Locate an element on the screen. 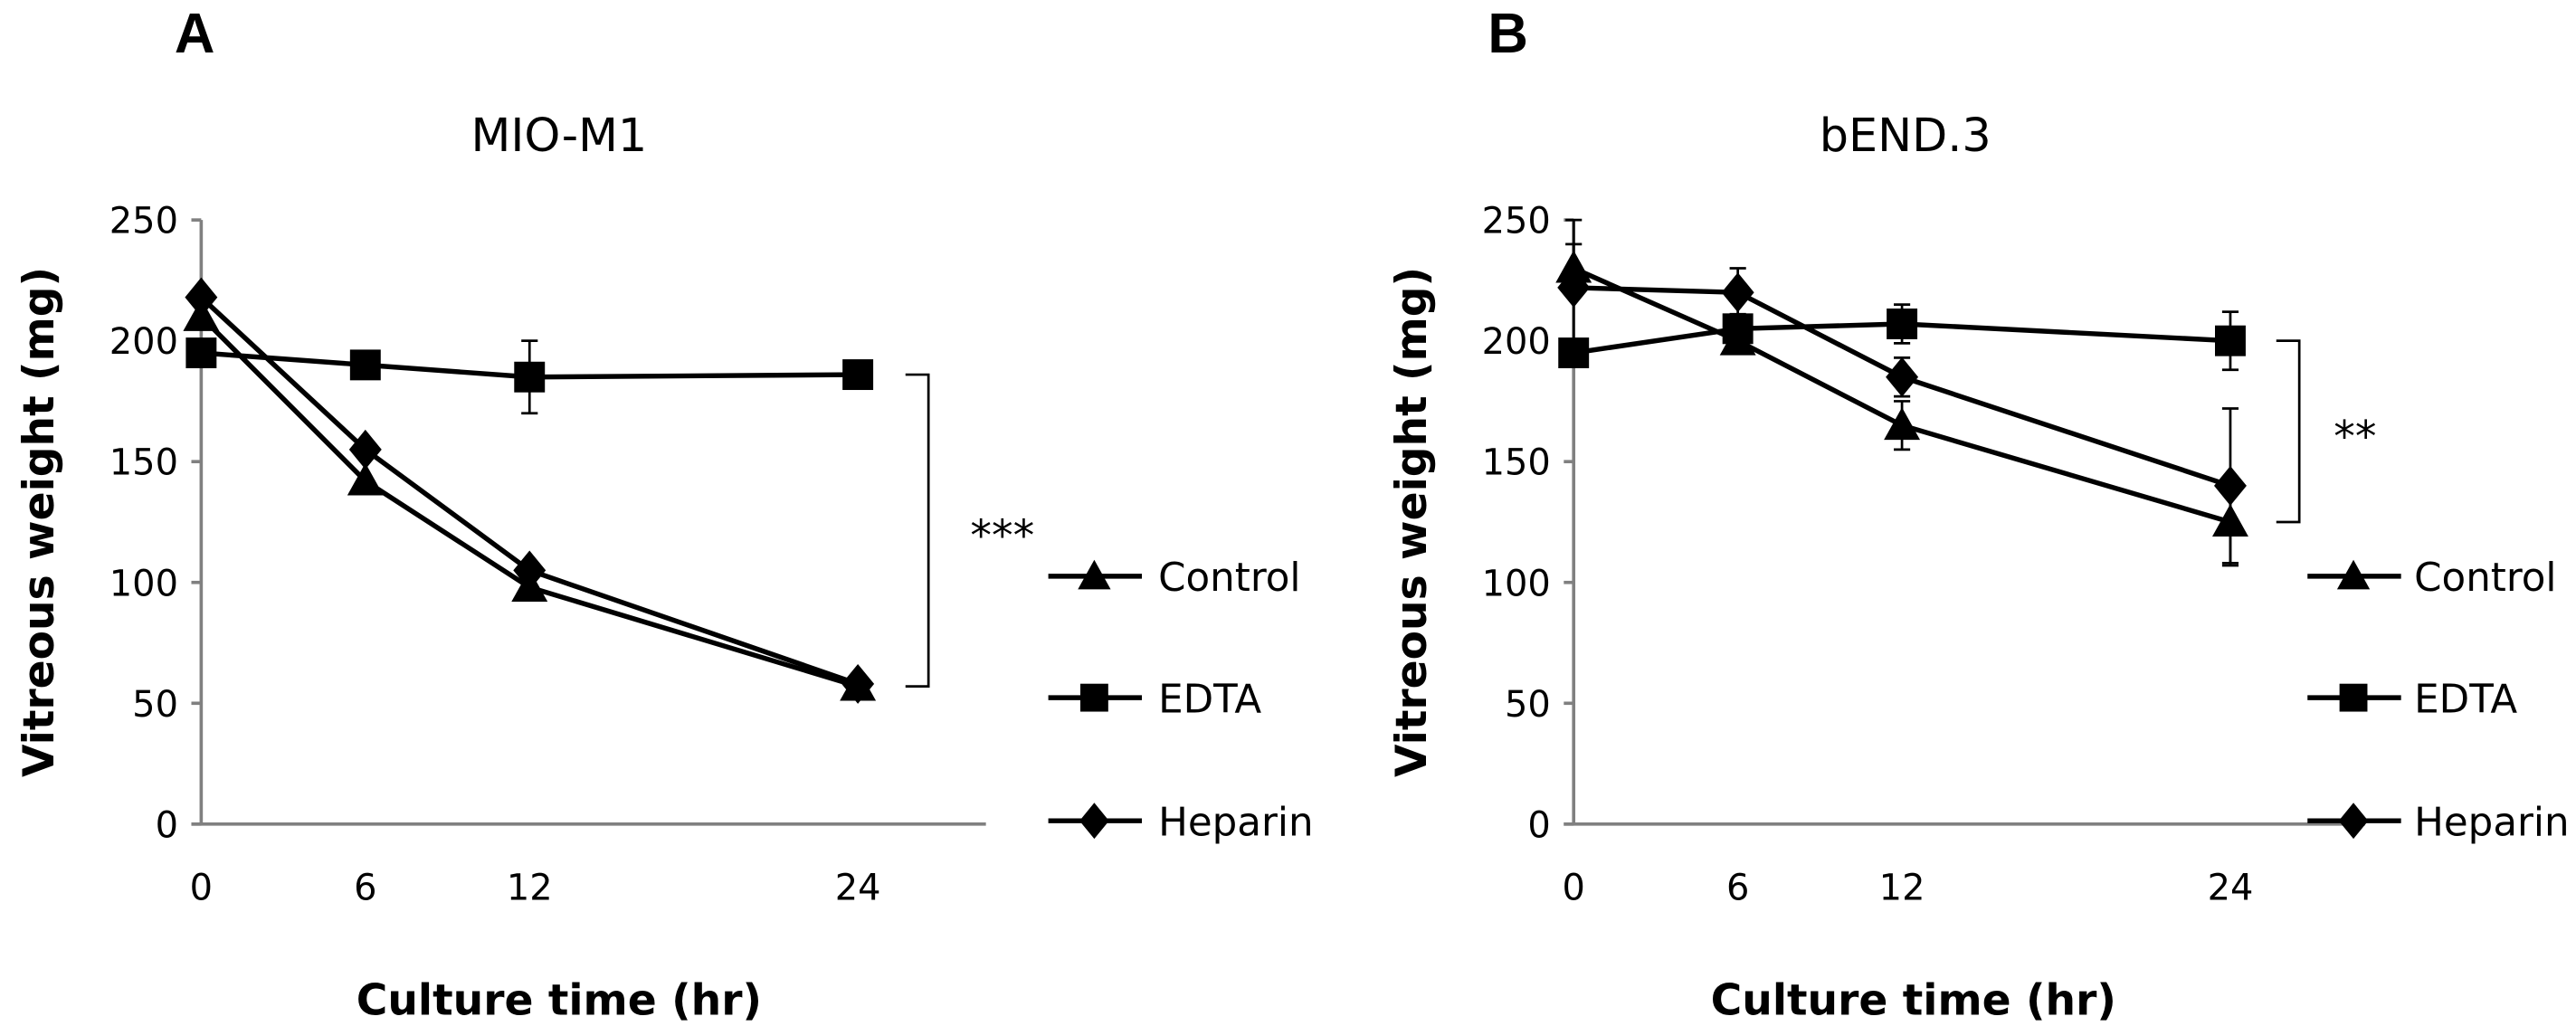 The height and width of the screenshot is (1026, 2576). significance-stars: *** is located at coordinates (1002, 536).